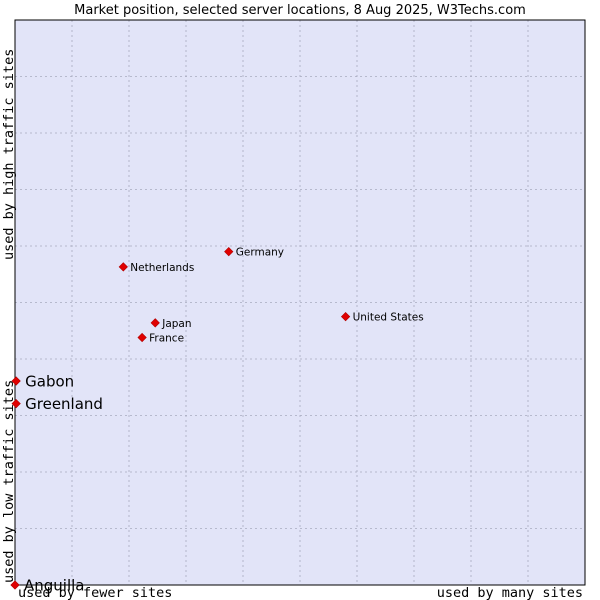  I want to click on point-marker-japan, so click(155, 323).